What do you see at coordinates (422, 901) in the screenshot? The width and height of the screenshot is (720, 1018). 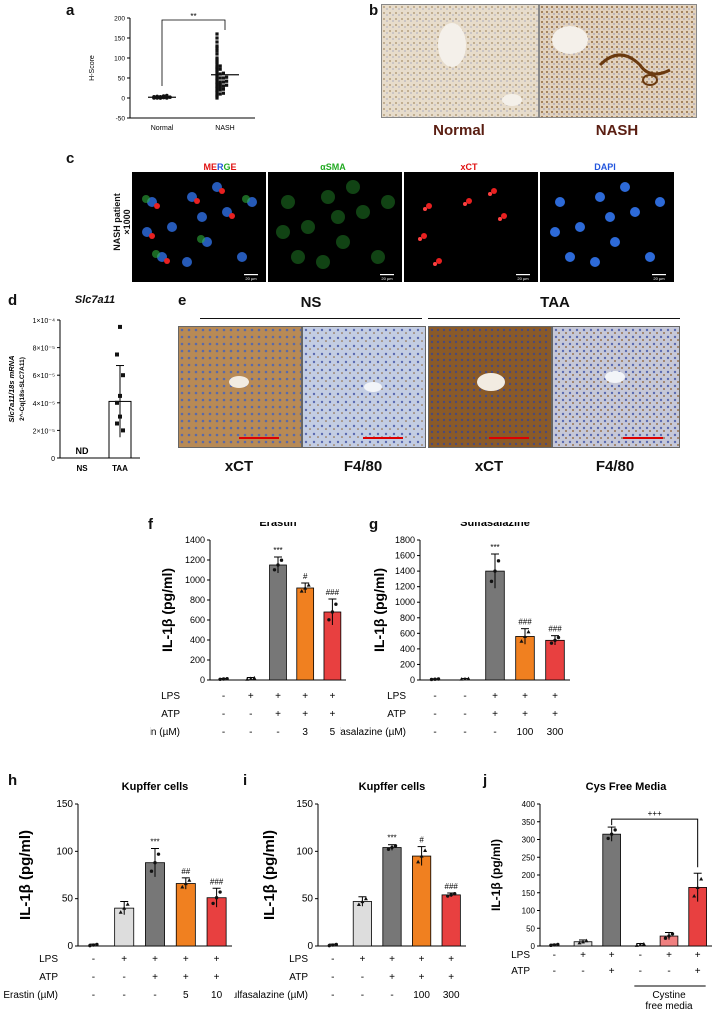 I see `i-bar` at bounding box center [422, 901].